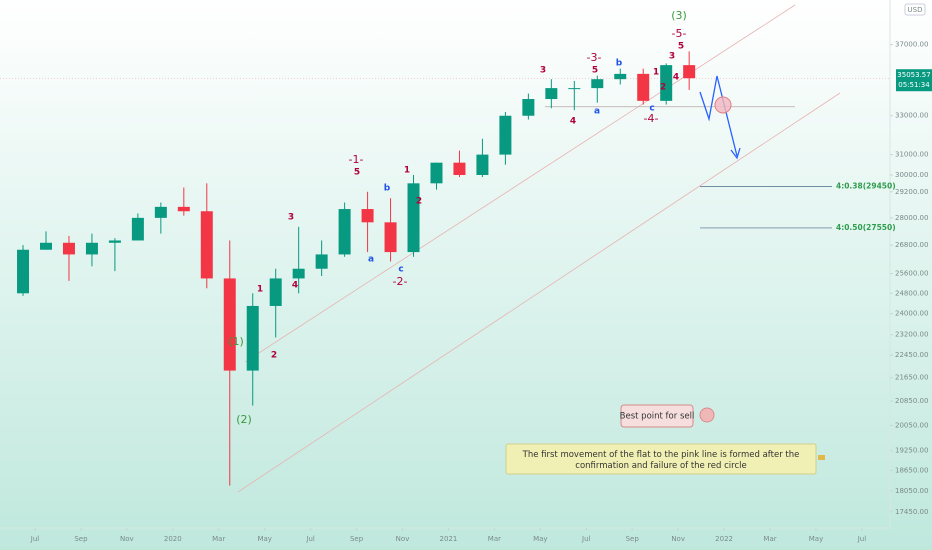  I want to click on y-tick-label: 28000.00, so click(911, 218).